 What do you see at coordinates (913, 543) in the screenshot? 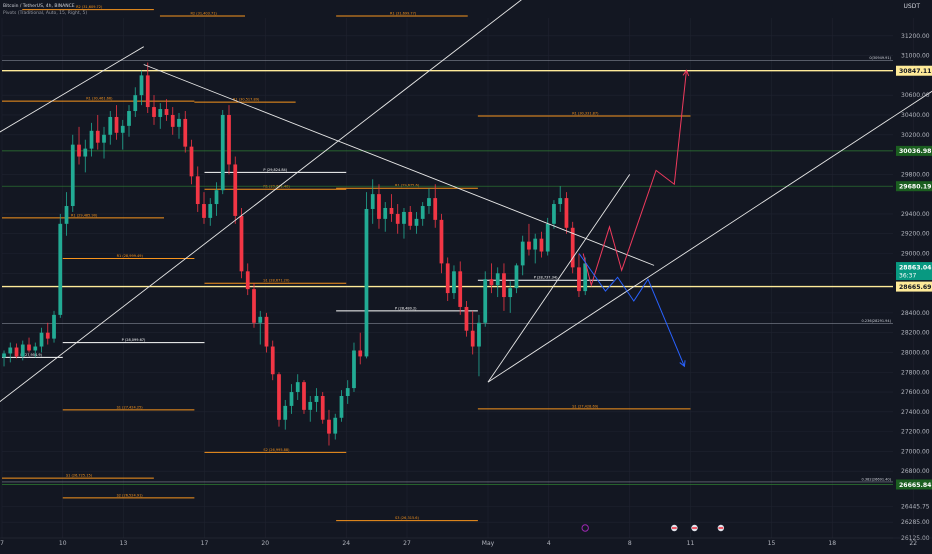
I see `time-axis-label: 22` at bounding box center [913, 543].